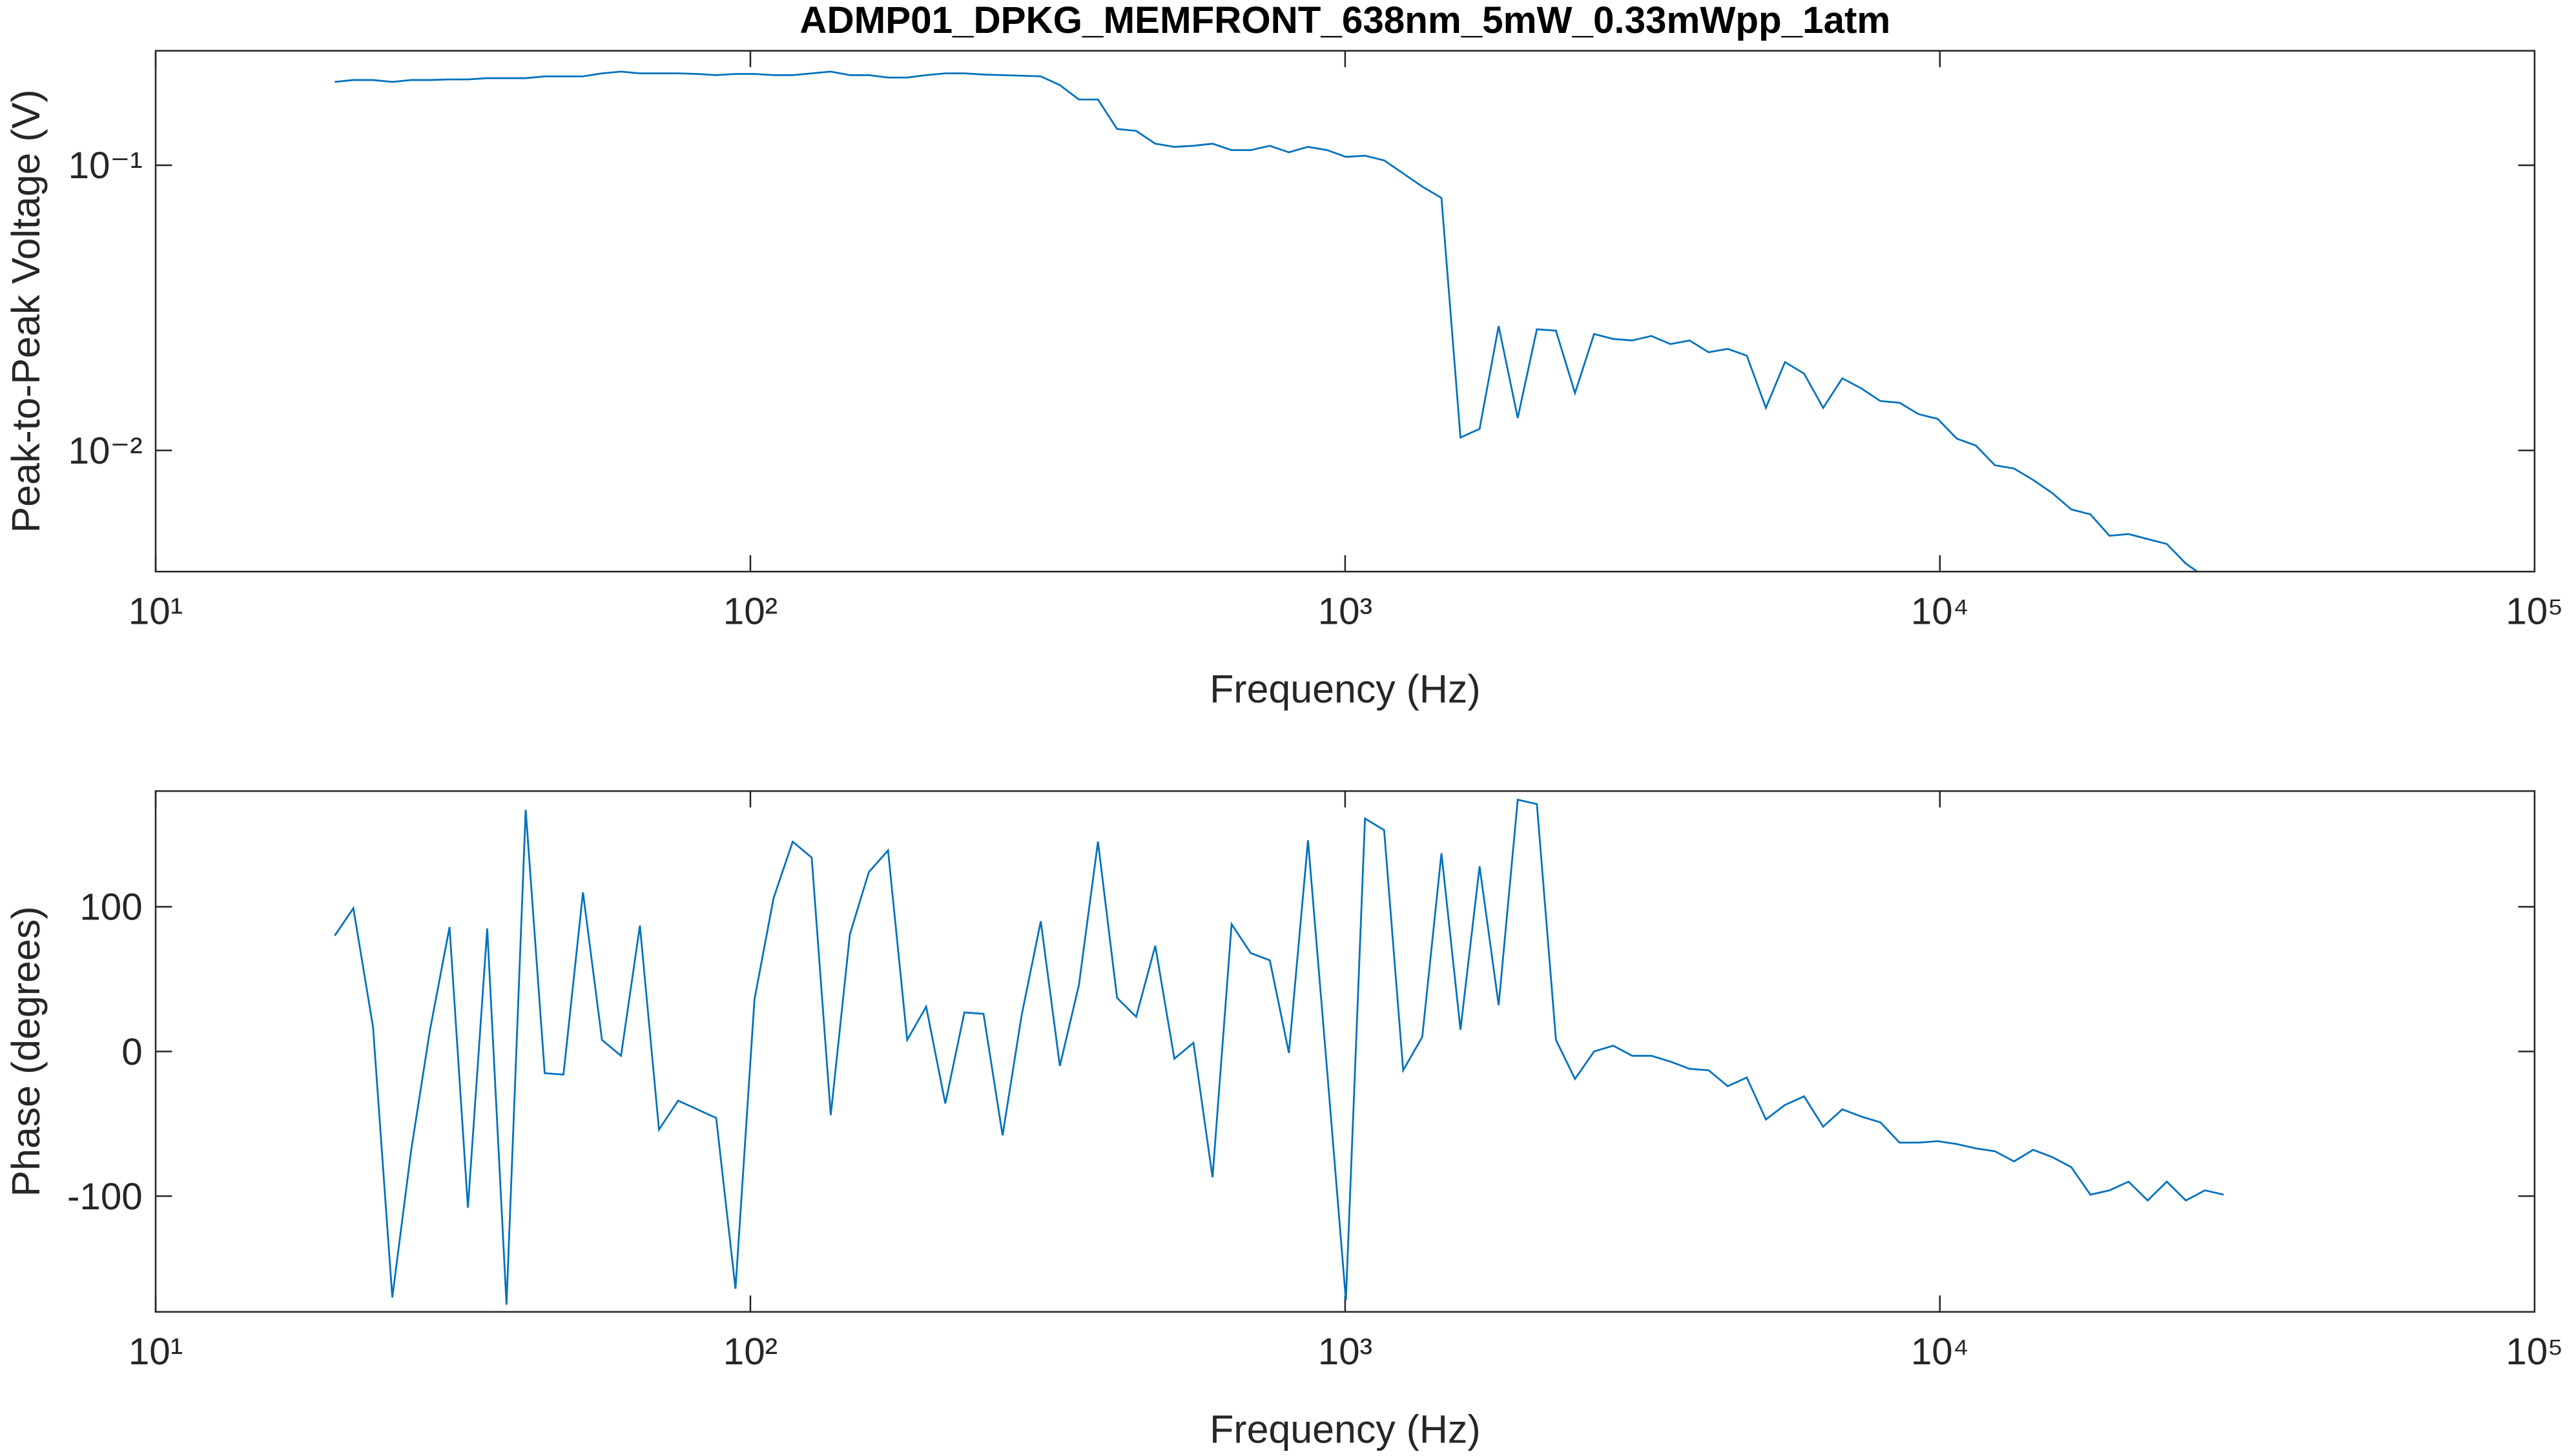  I want to click on y-tick-label: 10⁻¹, so click(105, 166).